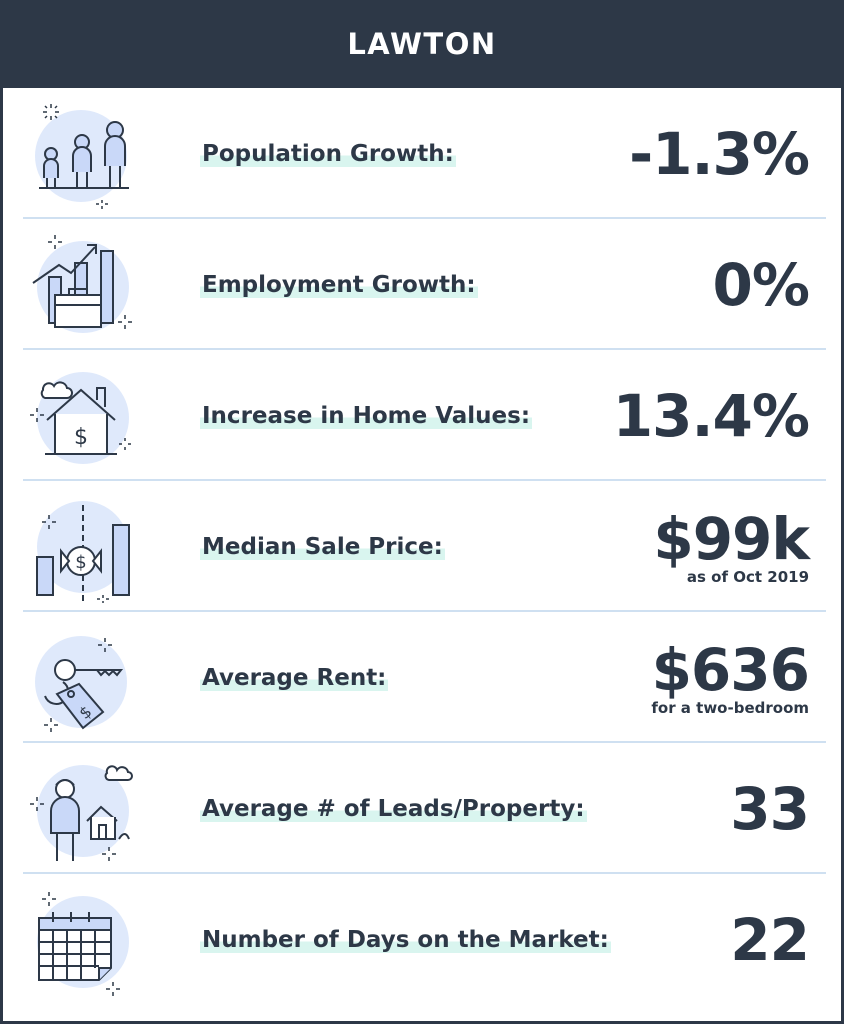  I want to click on stat-value-block: -1.3%, so click(719, 153).